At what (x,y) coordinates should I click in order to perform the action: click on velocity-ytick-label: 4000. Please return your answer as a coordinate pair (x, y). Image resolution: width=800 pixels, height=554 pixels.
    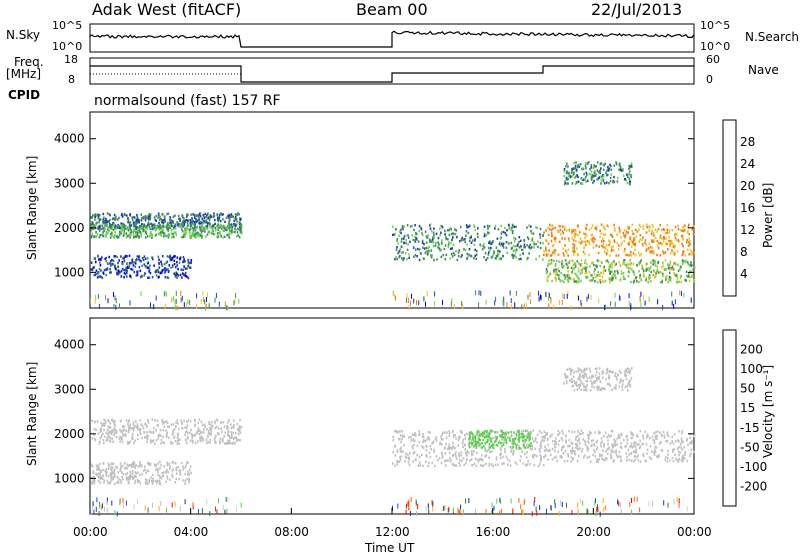
    Looking at the image, I should click on (69, 345).